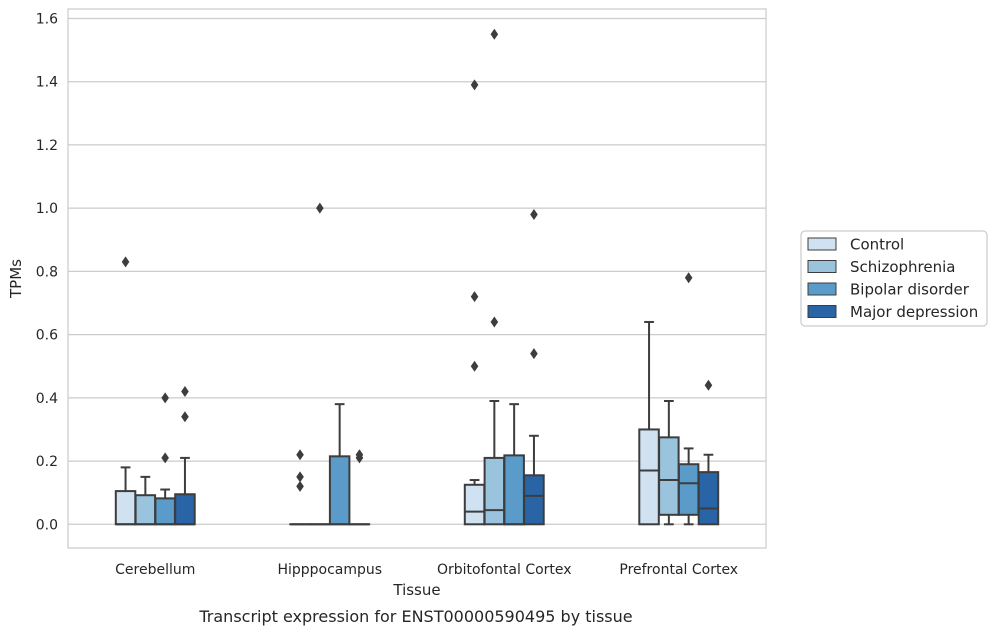 The width and height of the screenshot is (997, 634). What do you see at coordinates (47, 336) in the screenshot?
I see `y-tick-label: 0.6` at bounding box center [47, 336].